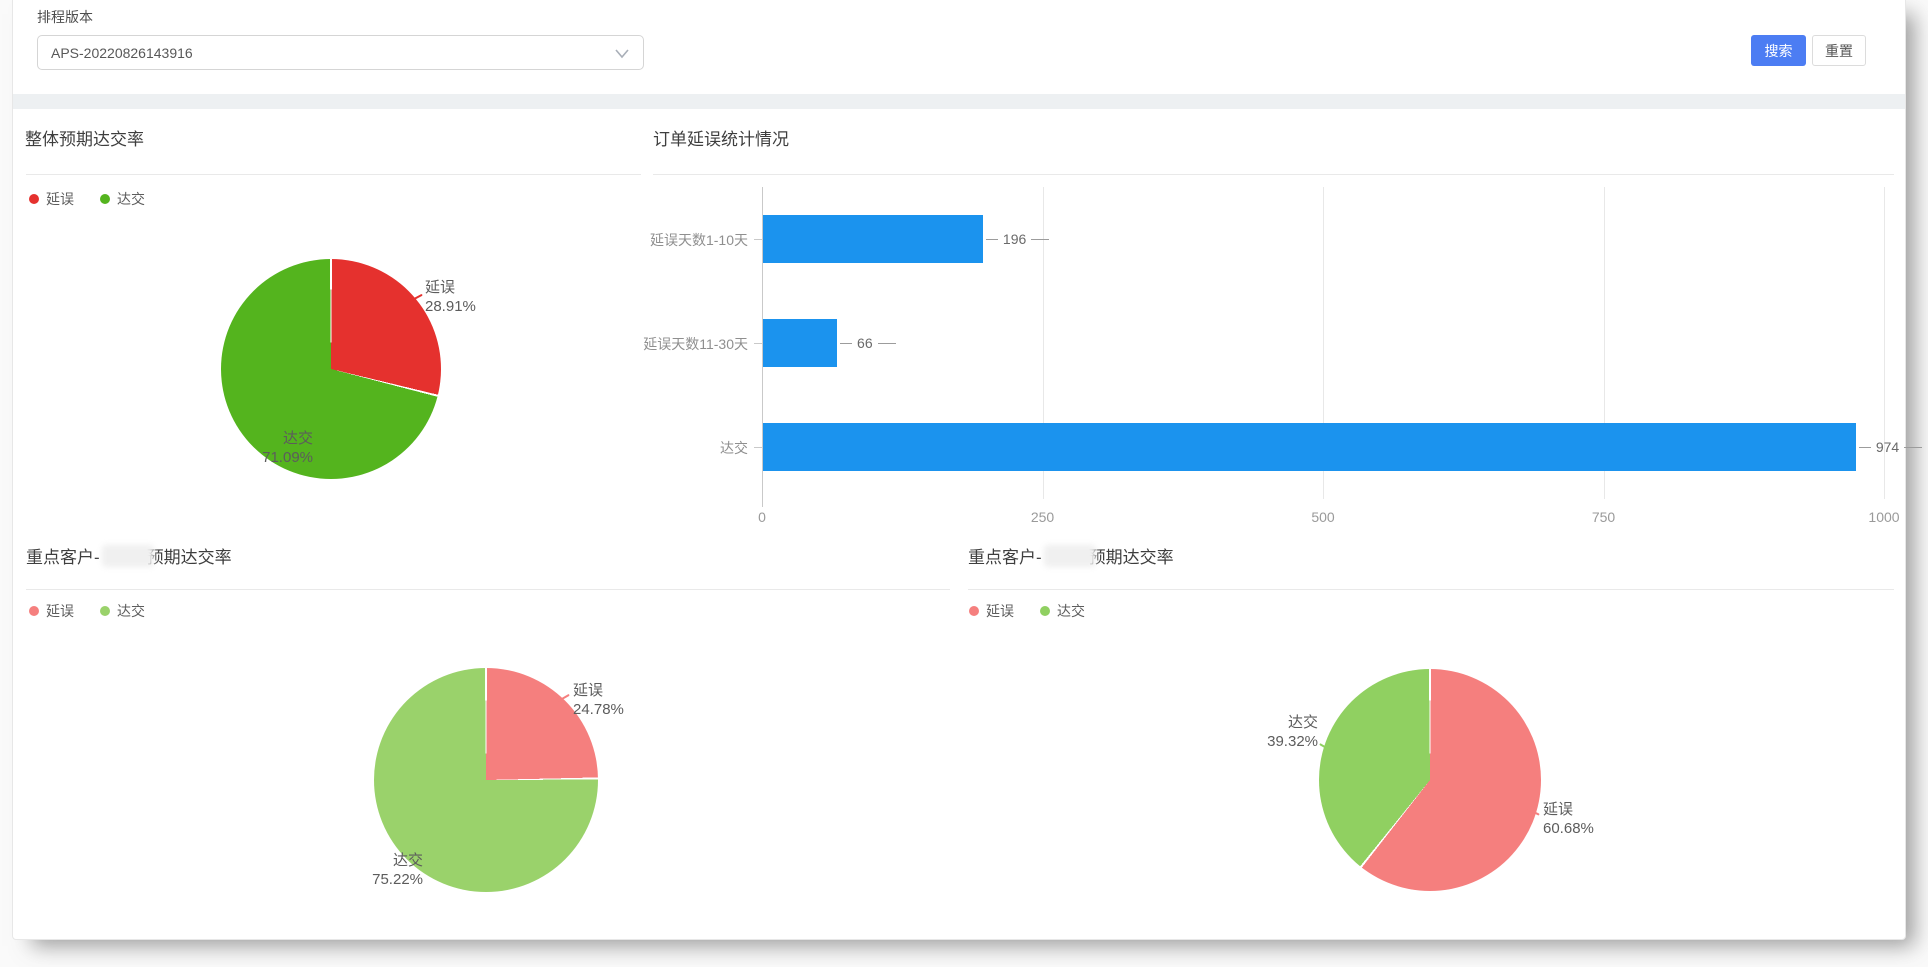  I want to click on select-value: APS-20220826143916, so click(122, 52).